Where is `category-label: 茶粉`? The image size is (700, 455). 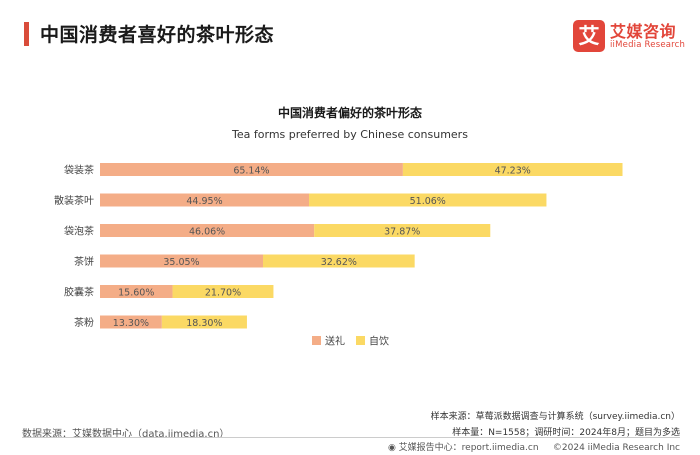
category-label: 茶粉 is located at coordinates (84, 322).